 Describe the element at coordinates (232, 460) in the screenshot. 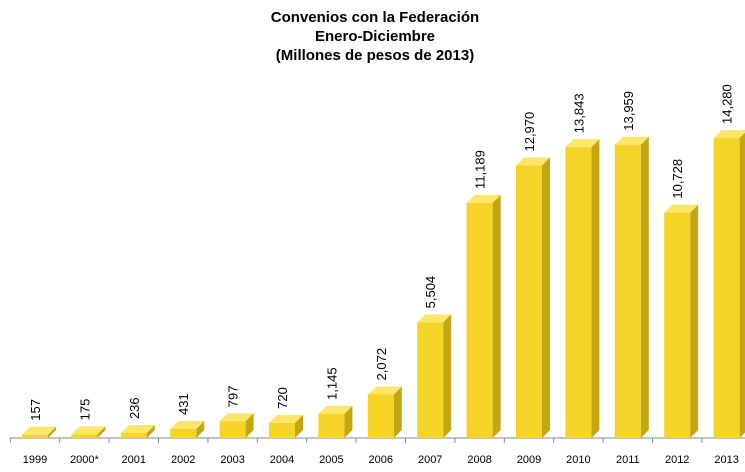

I see `x-tick-label: 2003` at that location.